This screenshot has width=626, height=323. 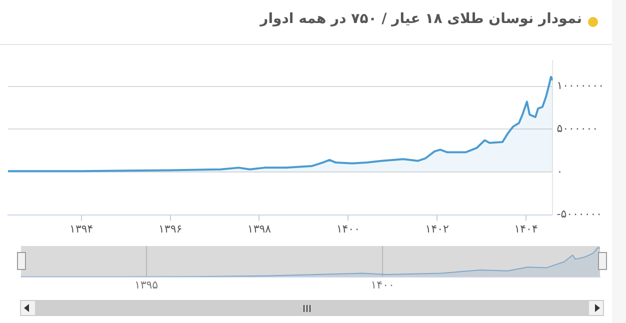 I want to click on x-tick-label: ۱۴۰۲, so click(x=437, y=229).